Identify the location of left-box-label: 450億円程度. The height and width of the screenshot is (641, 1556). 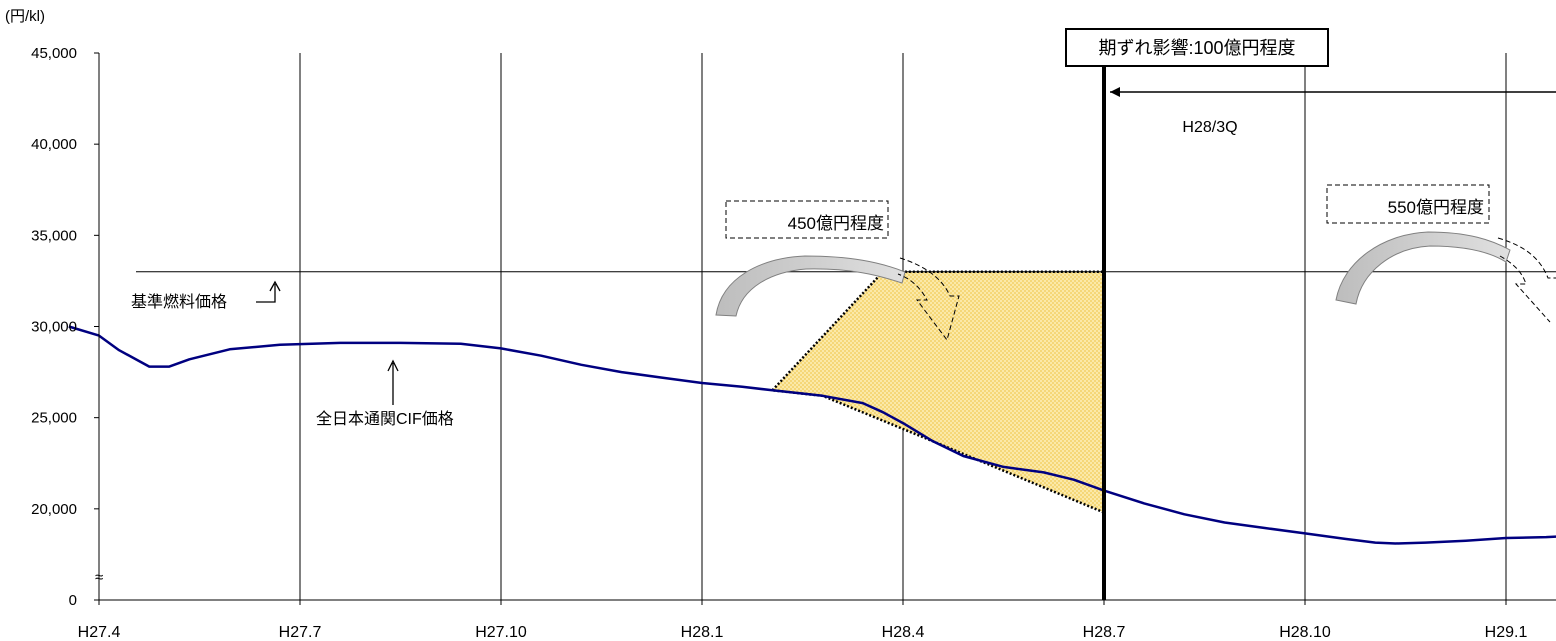
(836, 223).